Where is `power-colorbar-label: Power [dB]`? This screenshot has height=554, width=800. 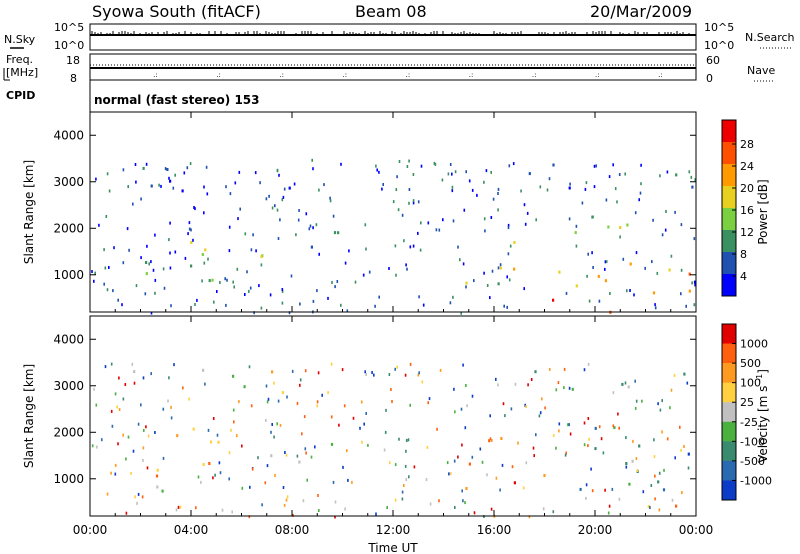
power-colorbar-label: Power [dB] is located at coordinates (763, 211).